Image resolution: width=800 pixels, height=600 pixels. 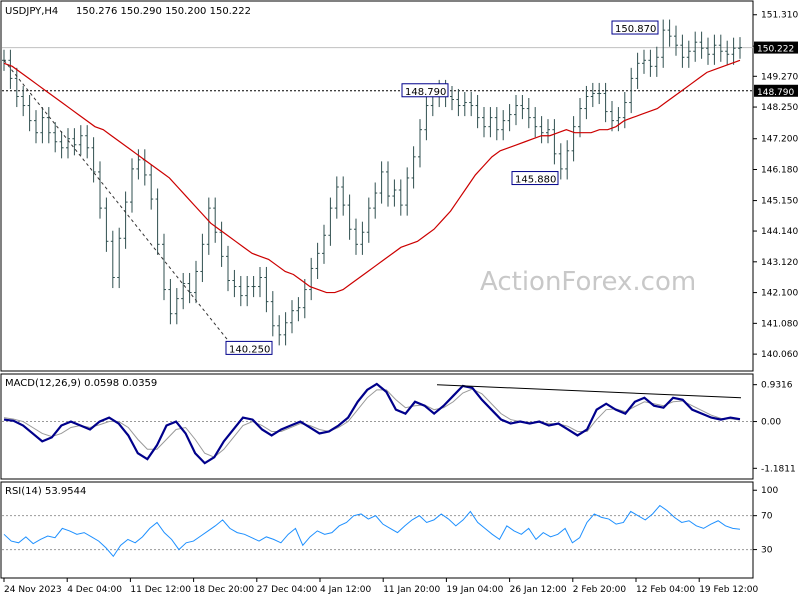 What do you see at coordinates (600, 590) in the screenshot?
I see `x-tick-label: 2 Feb 20:00` at bounding box center [600, 590].